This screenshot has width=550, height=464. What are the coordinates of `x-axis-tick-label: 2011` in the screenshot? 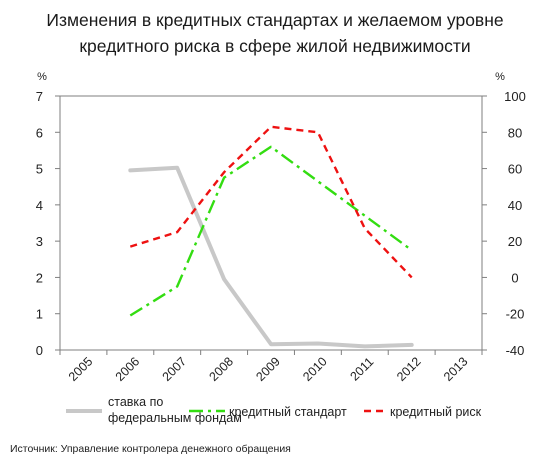 It's located at (361, 369).